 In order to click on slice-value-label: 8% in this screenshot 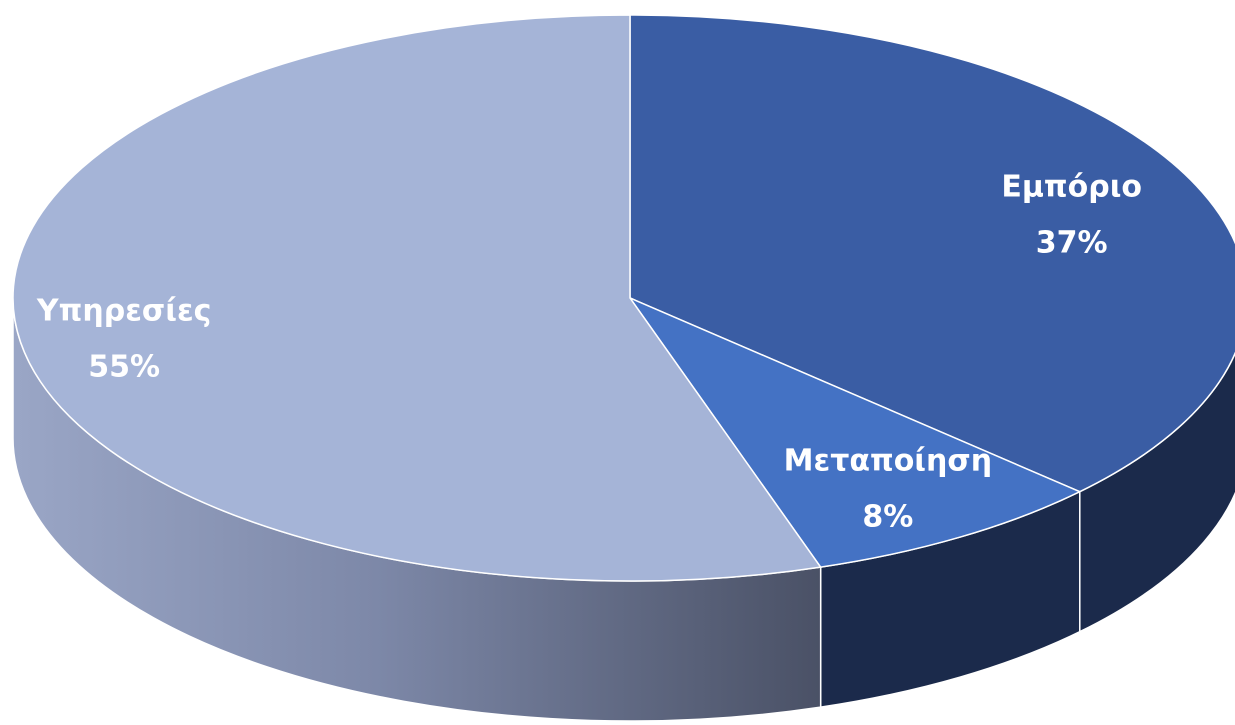, I will do `click(887, 516)`.